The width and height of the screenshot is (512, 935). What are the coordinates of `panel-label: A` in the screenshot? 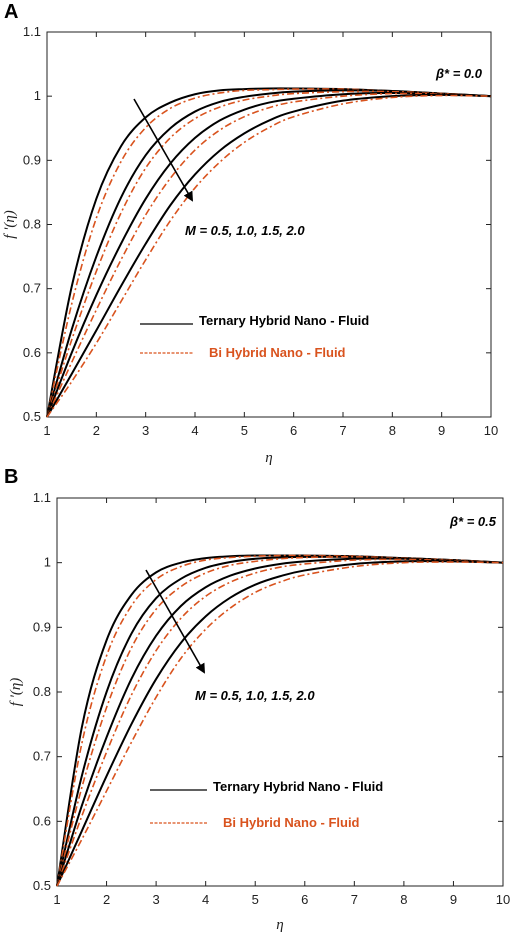 It's located at (11, 12).